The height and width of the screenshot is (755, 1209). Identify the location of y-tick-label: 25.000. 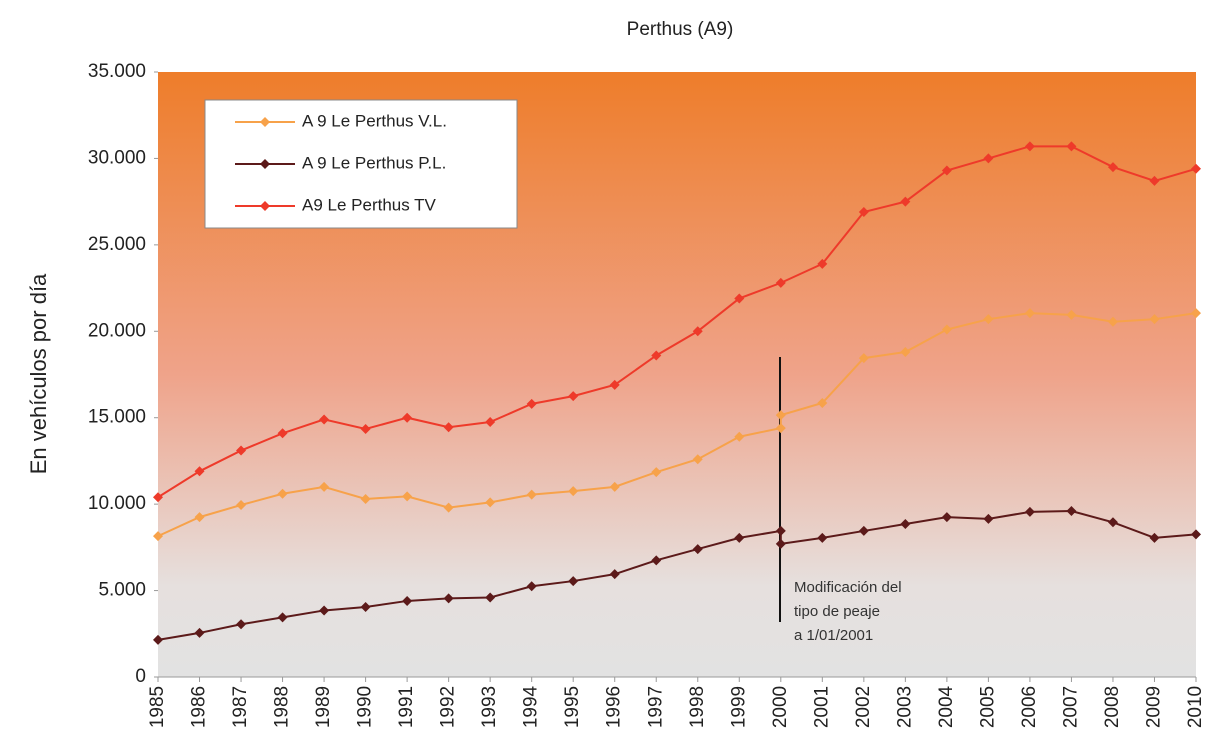
(117, 244).